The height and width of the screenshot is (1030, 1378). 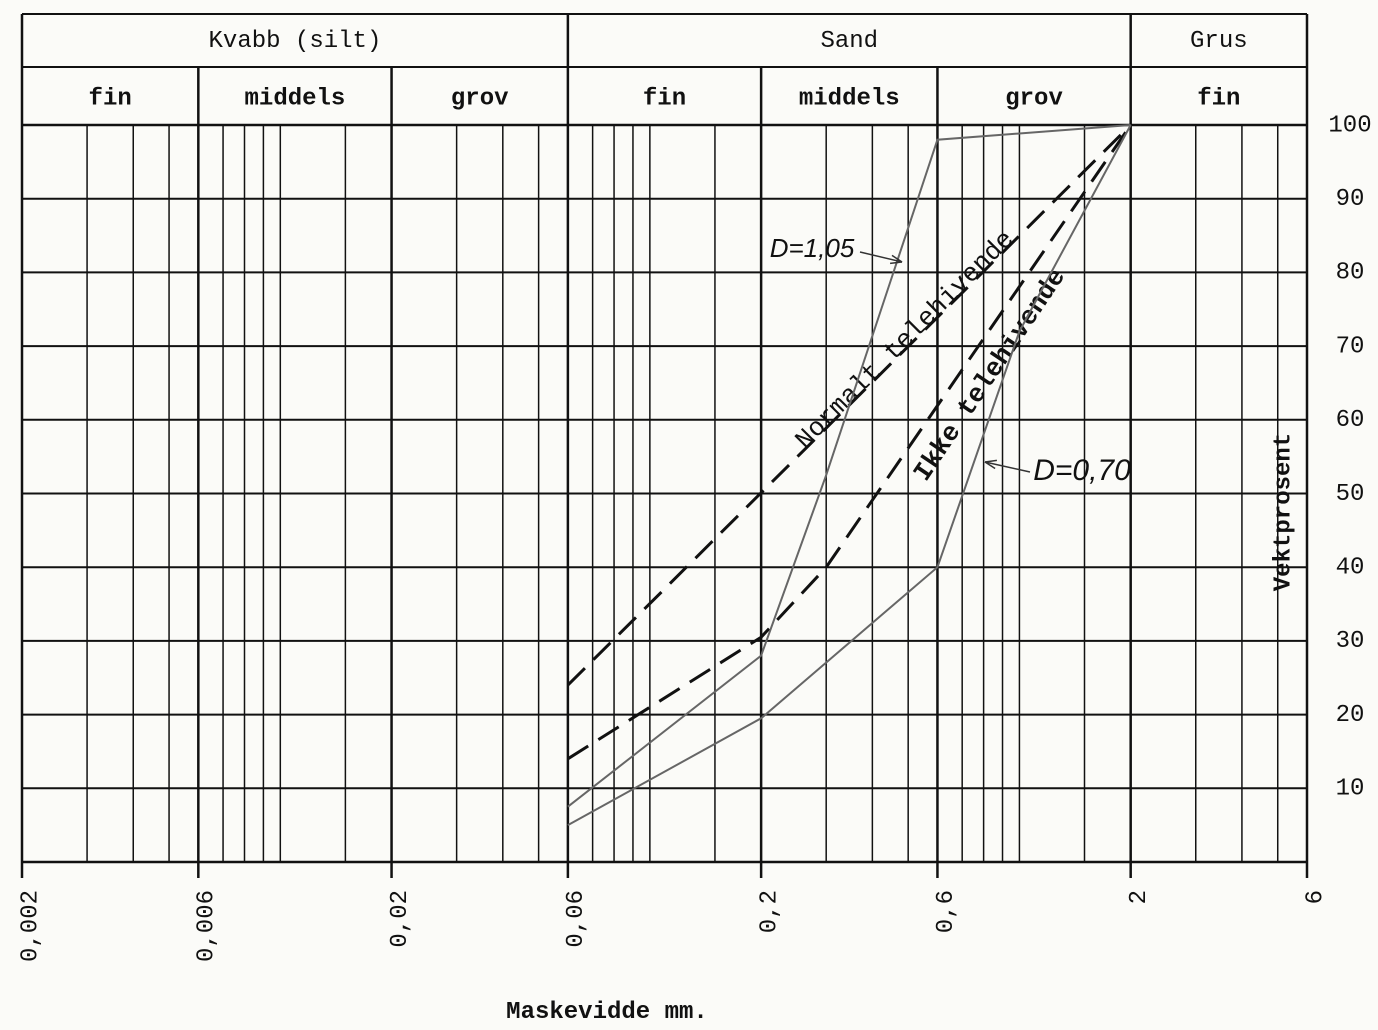 What do you see at coordinates (400, 919) in the screenshot?
I see `x-tick-label: 0,02` at bounding box center [400, 919].